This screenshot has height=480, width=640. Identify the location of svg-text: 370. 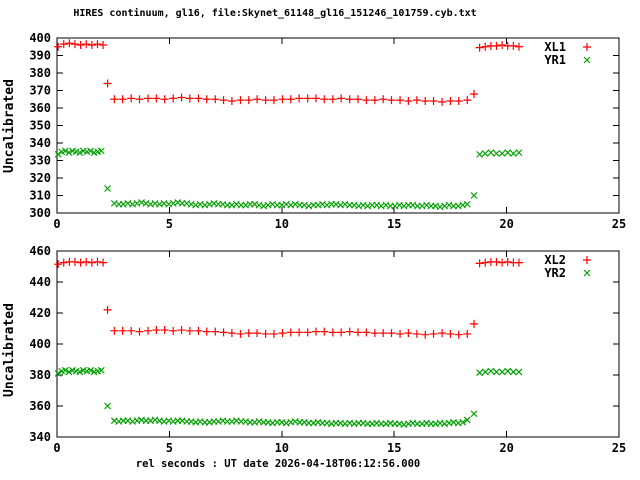
(40, 91).